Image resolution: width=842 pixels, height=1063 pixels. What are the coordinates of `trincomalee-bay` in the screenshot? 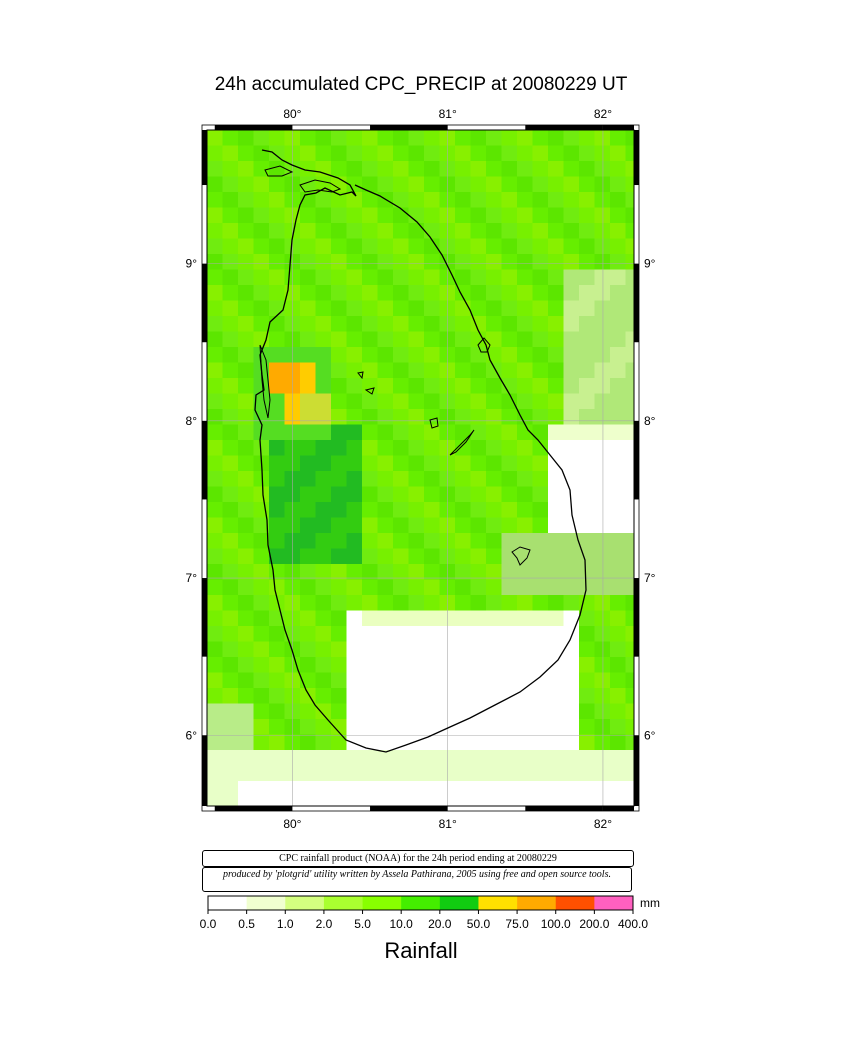 It's located at (484, 345).